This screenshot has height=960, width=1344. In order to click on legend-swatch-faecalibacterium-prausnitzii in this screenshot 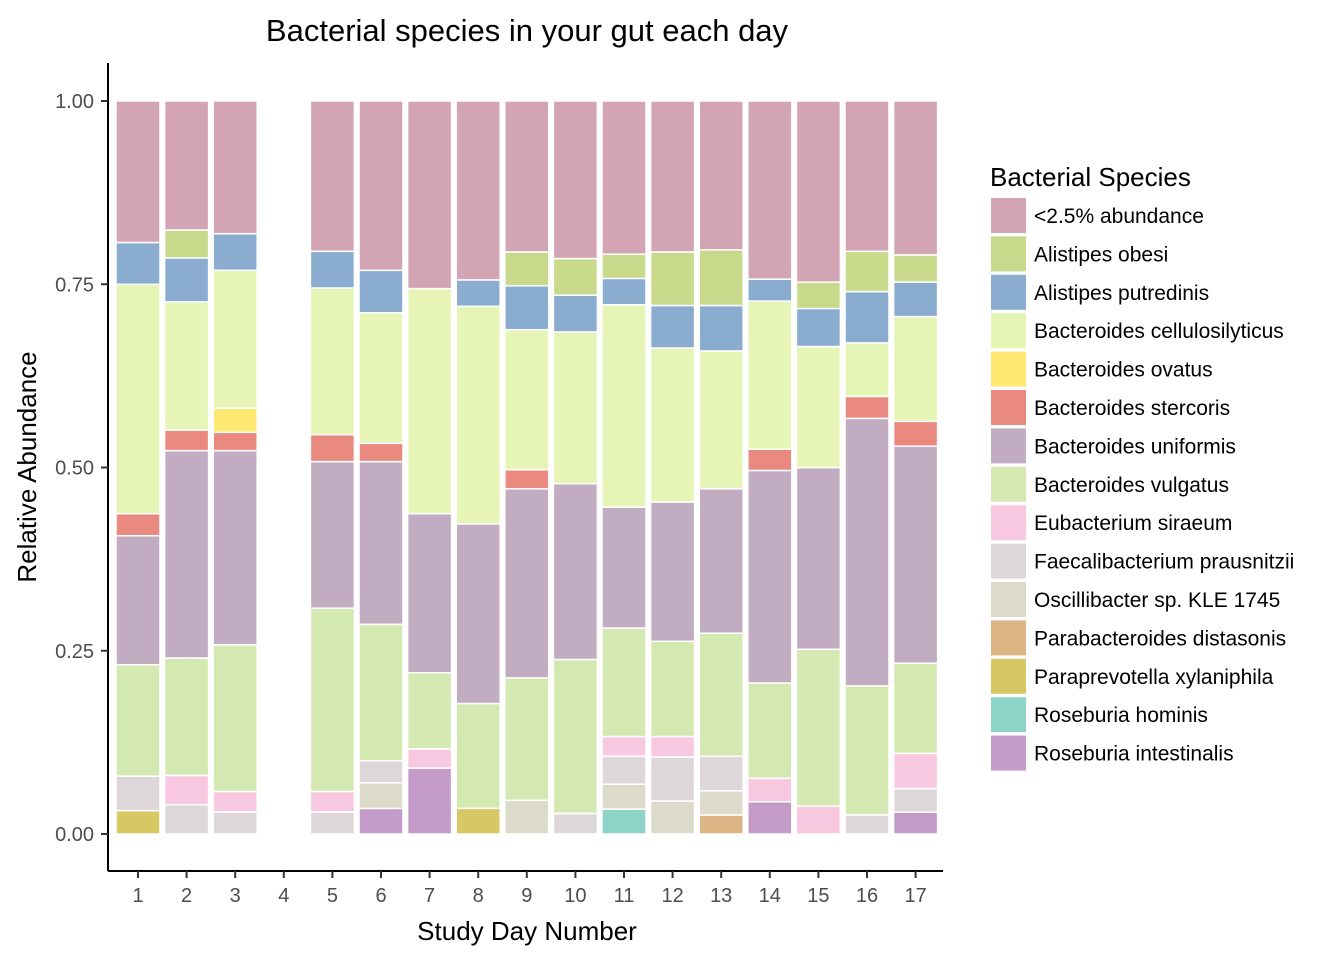, I will do `click(1008, 561)`.